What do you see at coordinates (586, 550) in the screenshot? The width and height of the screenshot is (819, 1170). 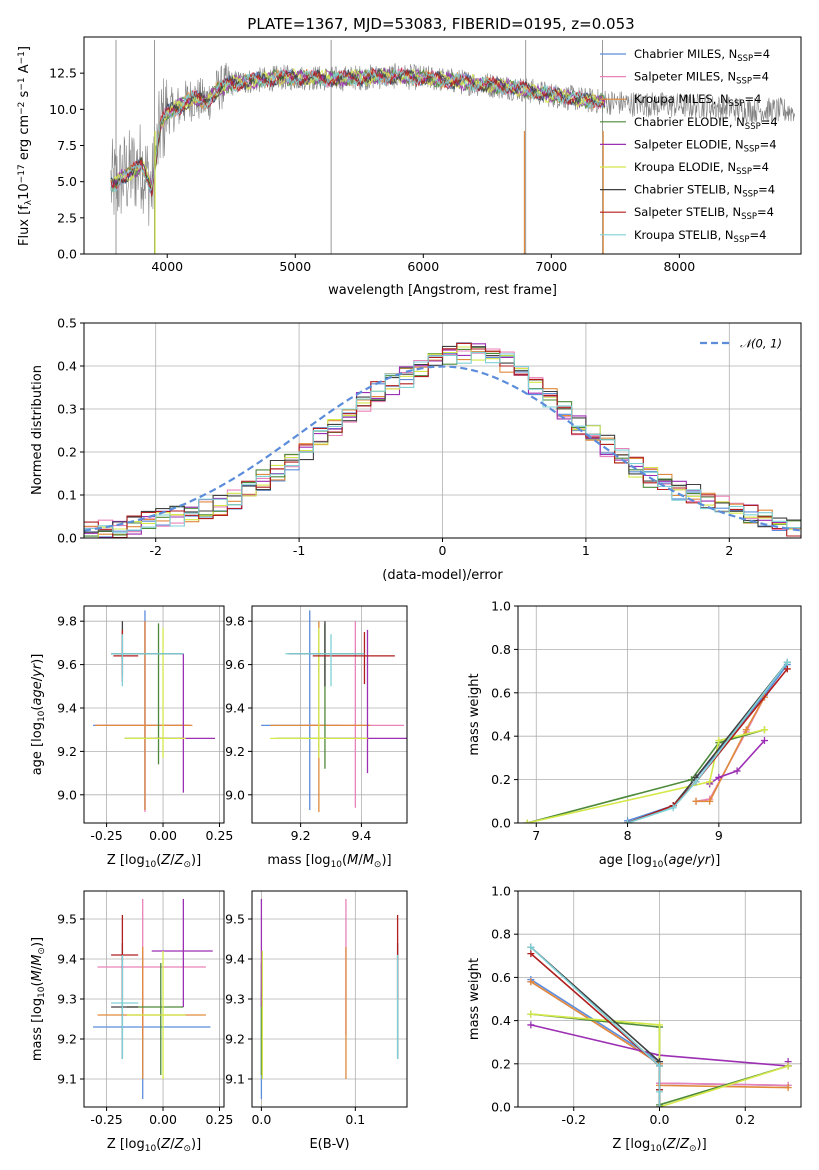 I see `x-tick-label: 1` at bounding box center [586, 550].